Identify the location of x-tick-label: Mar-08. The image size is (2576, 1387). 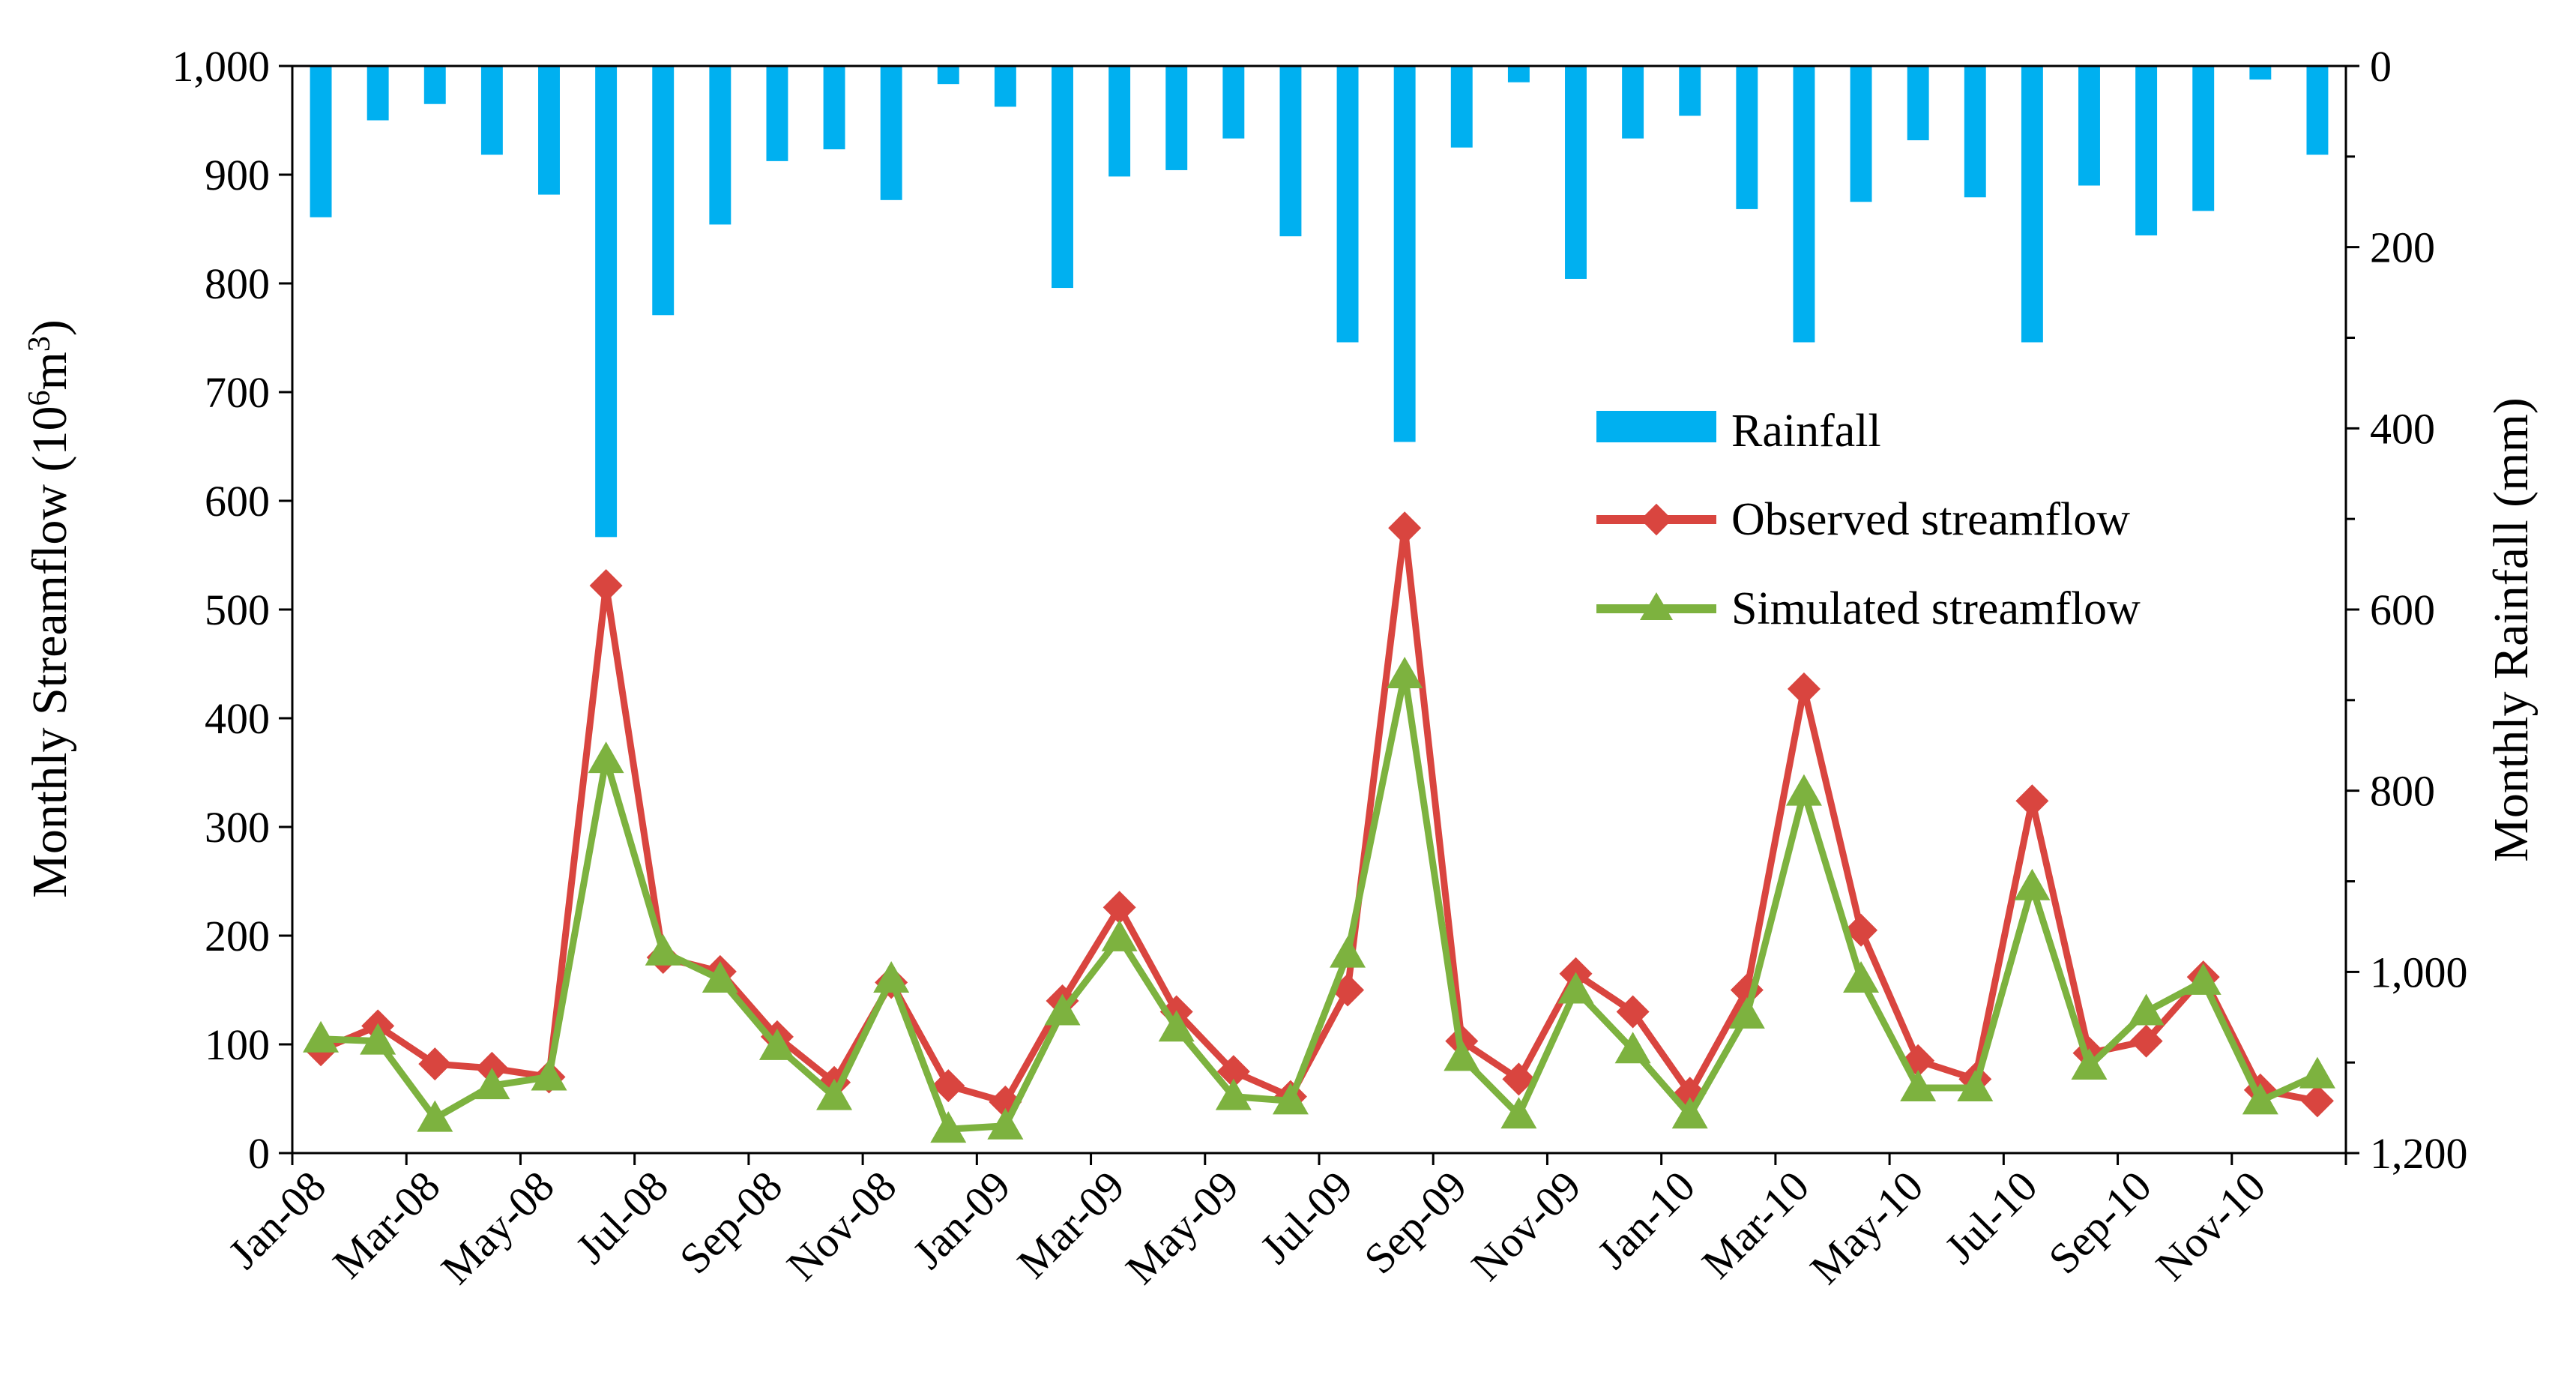
(386, 1224).